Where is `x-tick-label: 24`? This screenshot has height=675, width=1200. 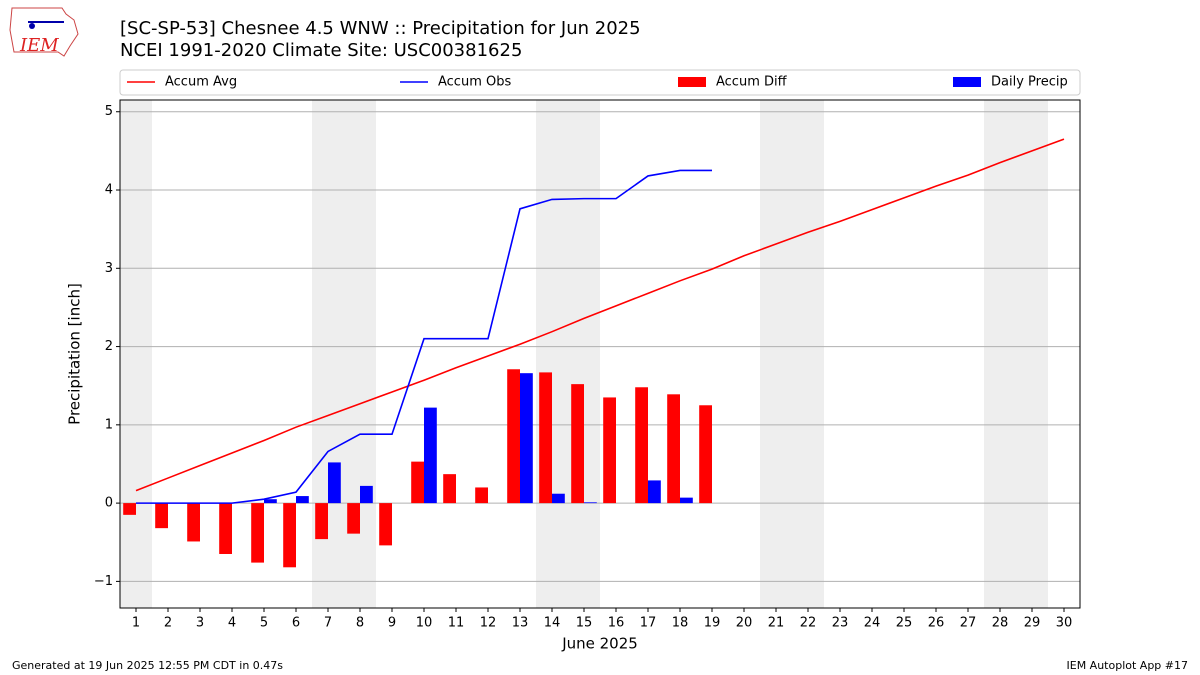 x-tick-label: 24 is located at coordinates (872, 623).